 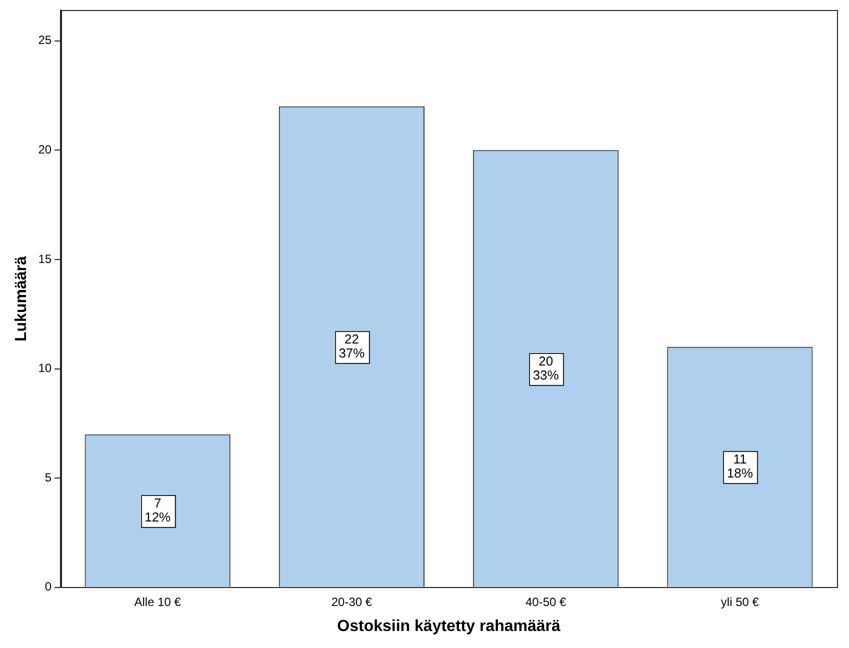 What do you see at coordinates (48, 477) in the screenshot?
I see `y-tick-label: 5` at bounding box center [48, 477].